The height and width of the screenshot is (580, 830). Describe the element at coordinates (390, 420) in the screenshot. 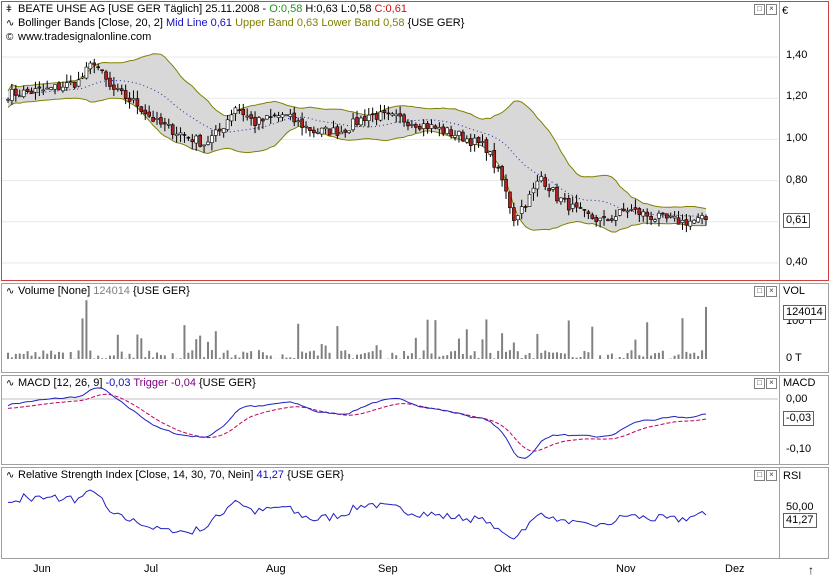

I see `macd-plot` at that location.